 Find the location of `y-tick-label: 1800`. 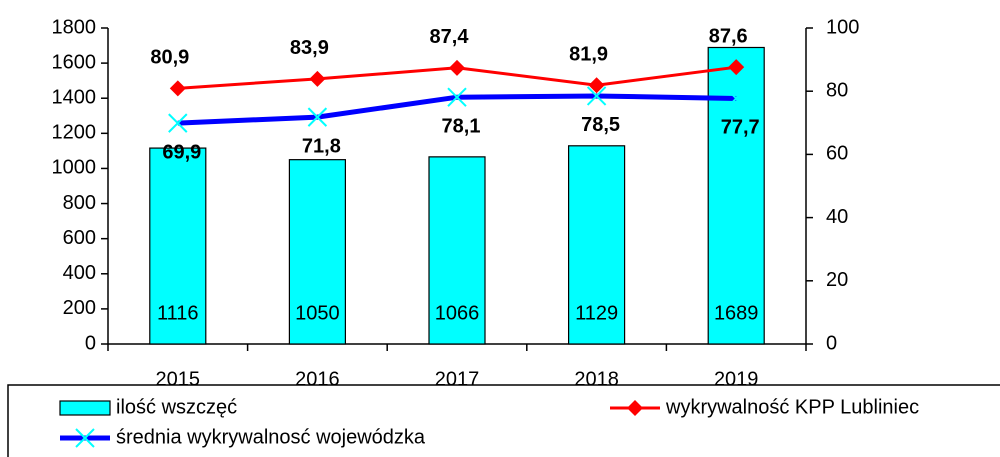

y-tick-label: 1800 is located at coordinates (74, 27).